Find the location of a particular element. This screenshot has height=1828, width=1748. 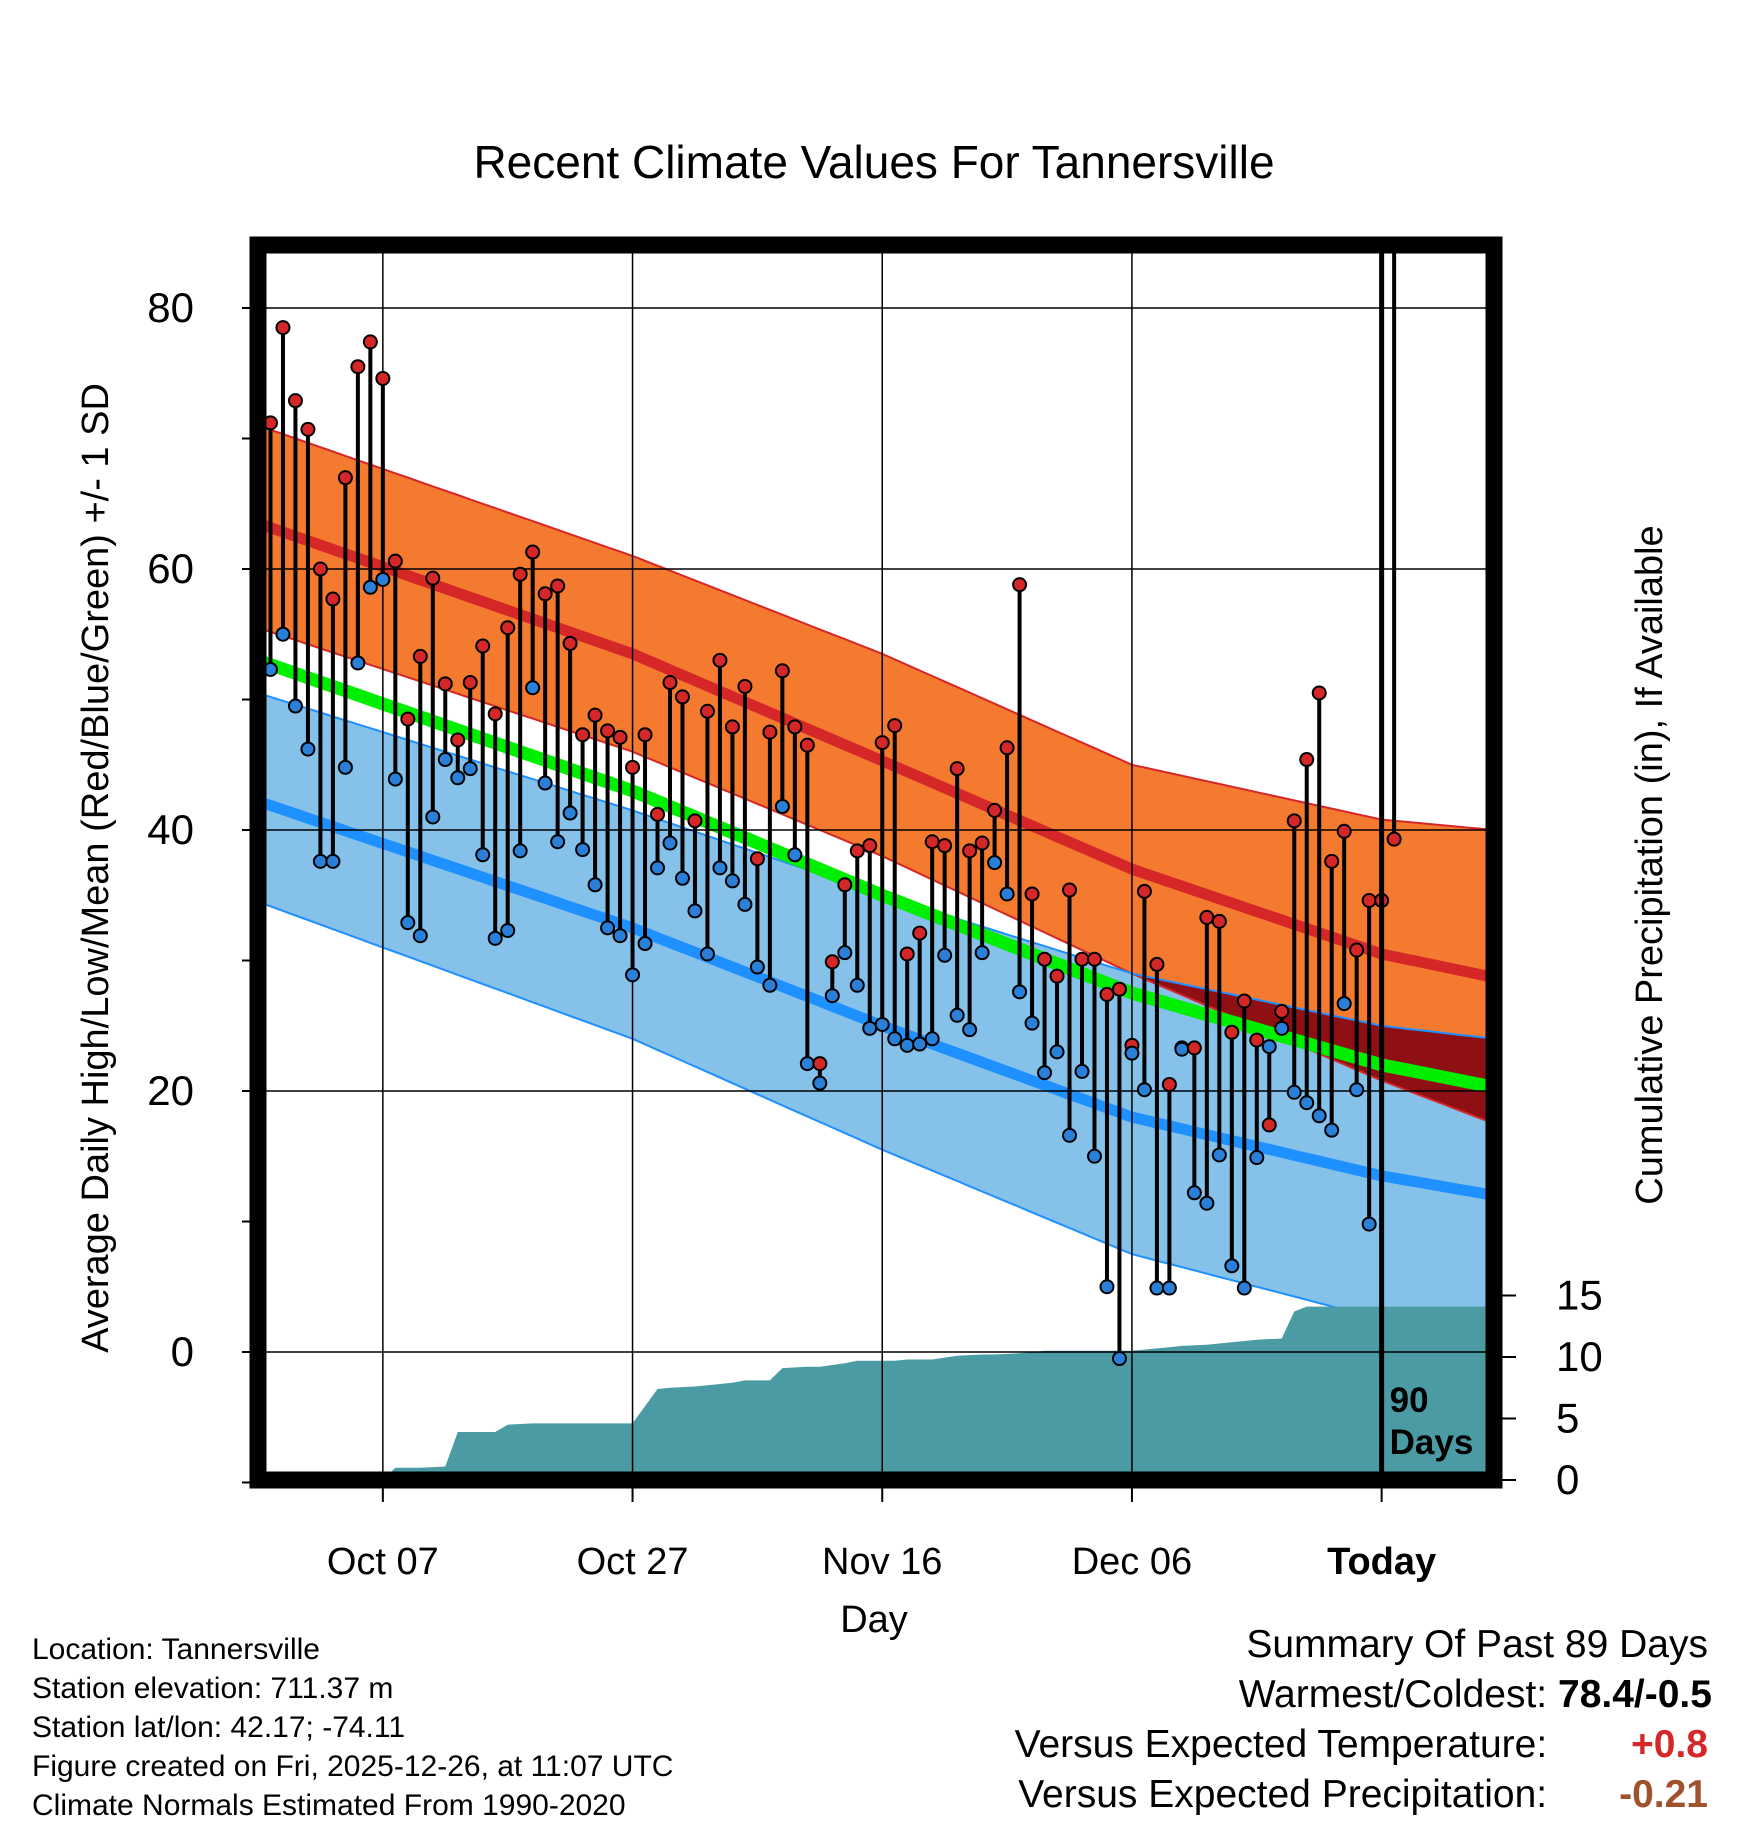

summary-title: Summary Of Past 89 Days is located at coordinates (1477, 1644).